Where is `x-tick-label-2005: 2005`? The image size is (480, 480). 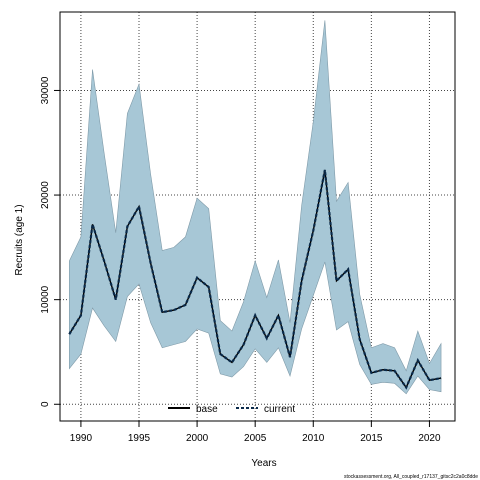 x-tick-label-2005: 2005 is located at coordinates (255, 438).